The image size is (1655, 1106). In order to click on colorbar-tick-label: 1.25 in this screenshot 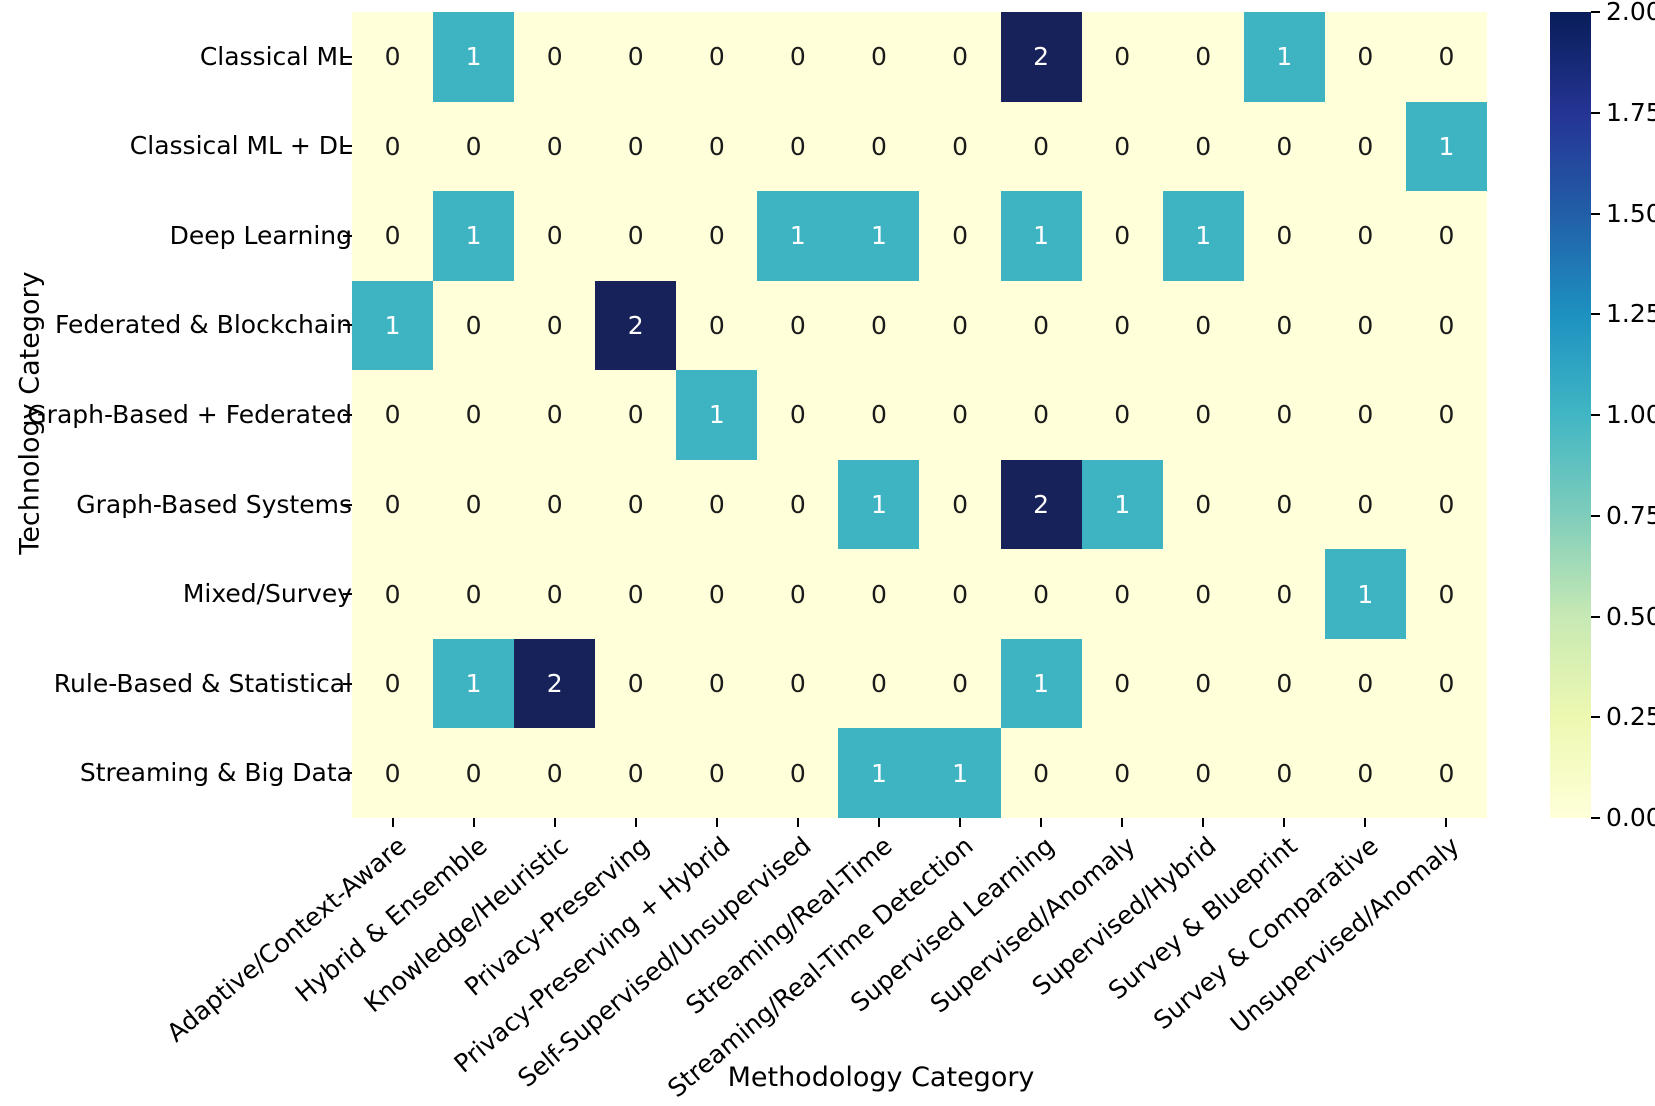, I will do `click(1630, 314)`.